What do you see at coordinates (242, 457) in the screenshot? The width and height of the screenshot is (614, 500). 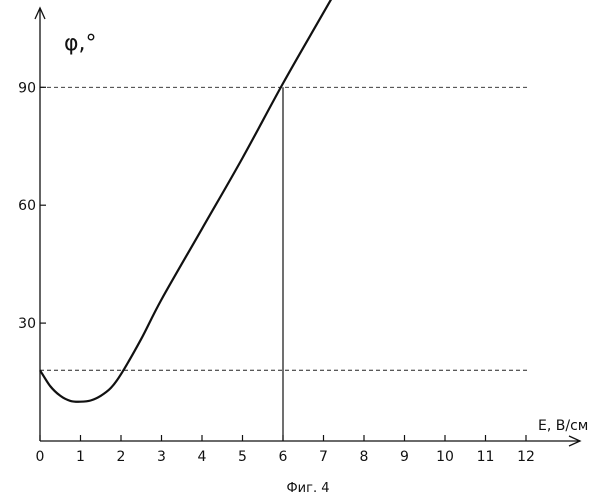 I see `x-tick-label: 5` at bounding box center [242, 457].